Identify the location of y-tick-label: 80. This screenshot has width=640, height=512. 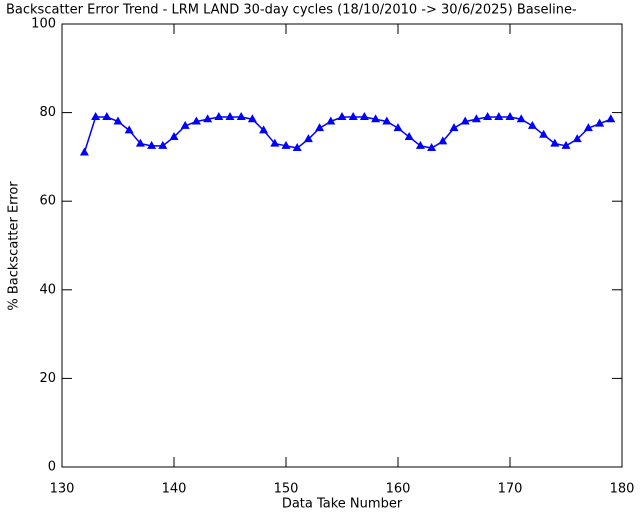
(47, 112).